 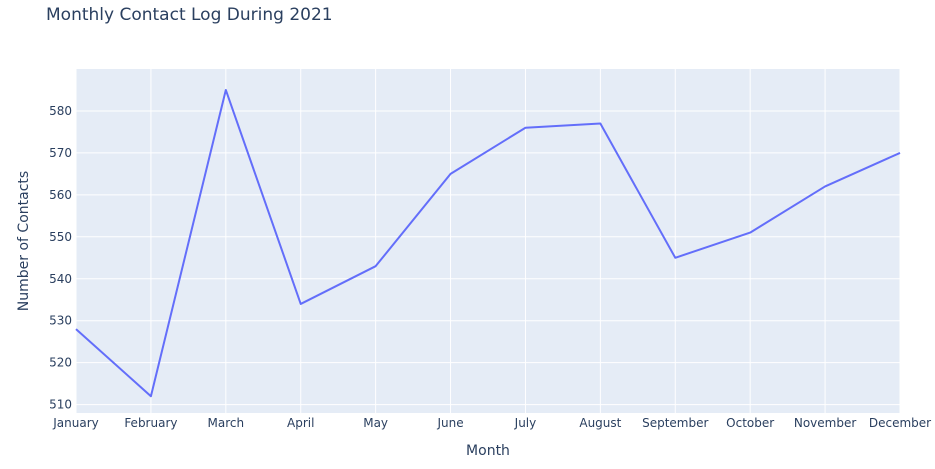 I want to click on x-tick-label: June, so click(x=449, y=423).